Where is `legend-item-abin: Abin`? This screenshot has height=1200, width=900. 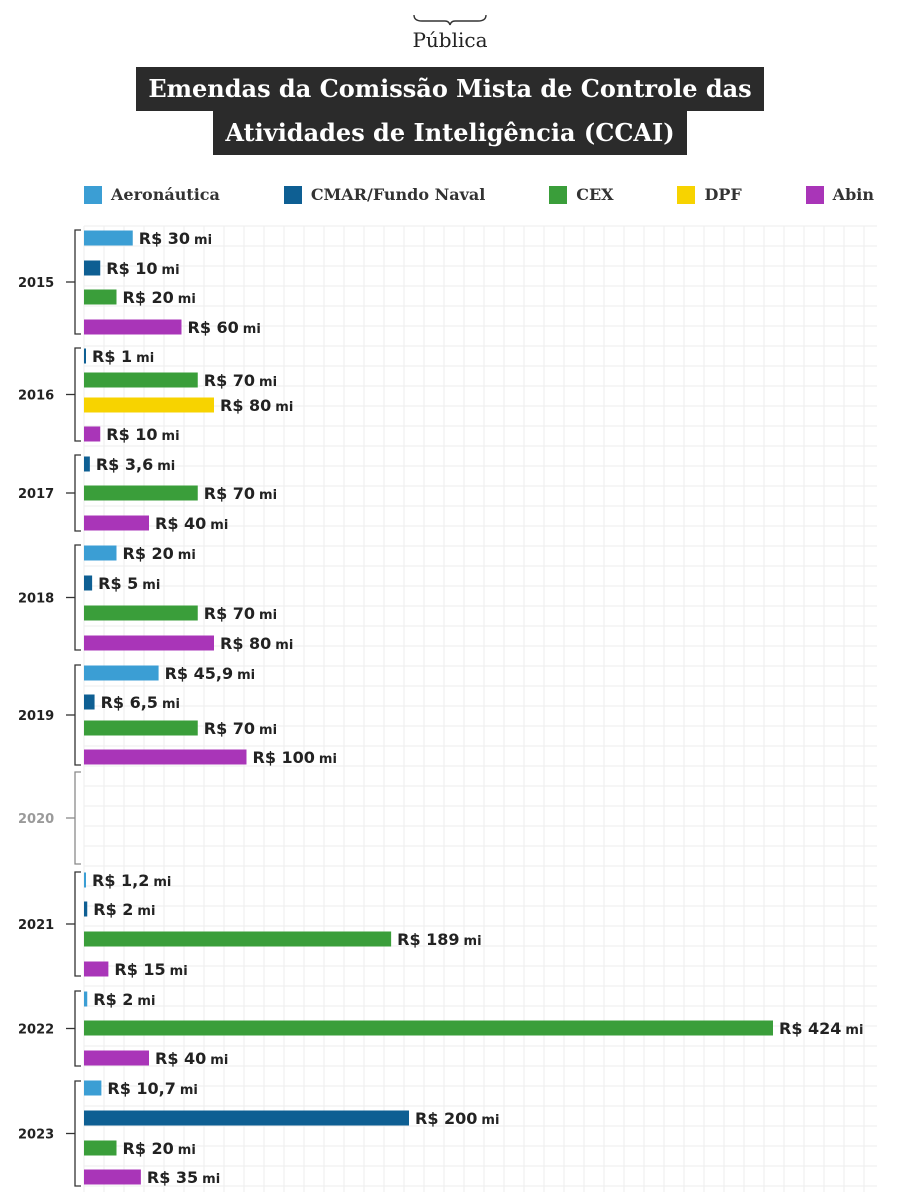
legend-item-abin: Abin is located at coordinates (839, 194).